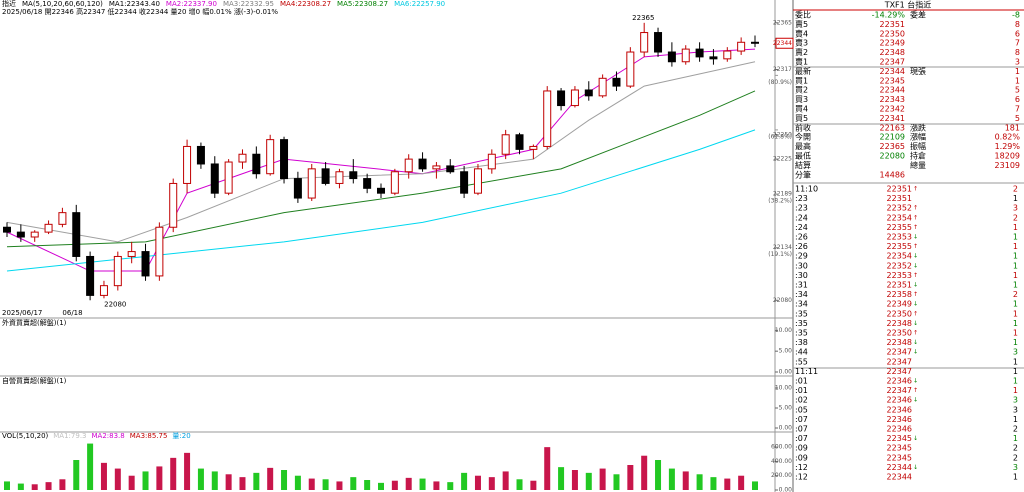 The width and height of the screenshot is (1024, 492). What do you see at coordinates (801, 80) in the screenshot?
I see `quote-label: 買1` at bounding box center [801, 80].